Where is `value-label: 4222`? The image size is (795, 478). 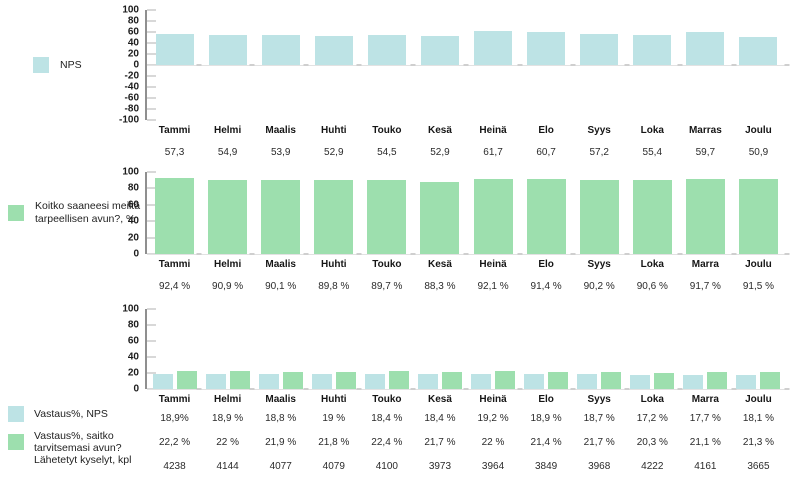 value-label: 4222 is located at coordinates (652, 466).